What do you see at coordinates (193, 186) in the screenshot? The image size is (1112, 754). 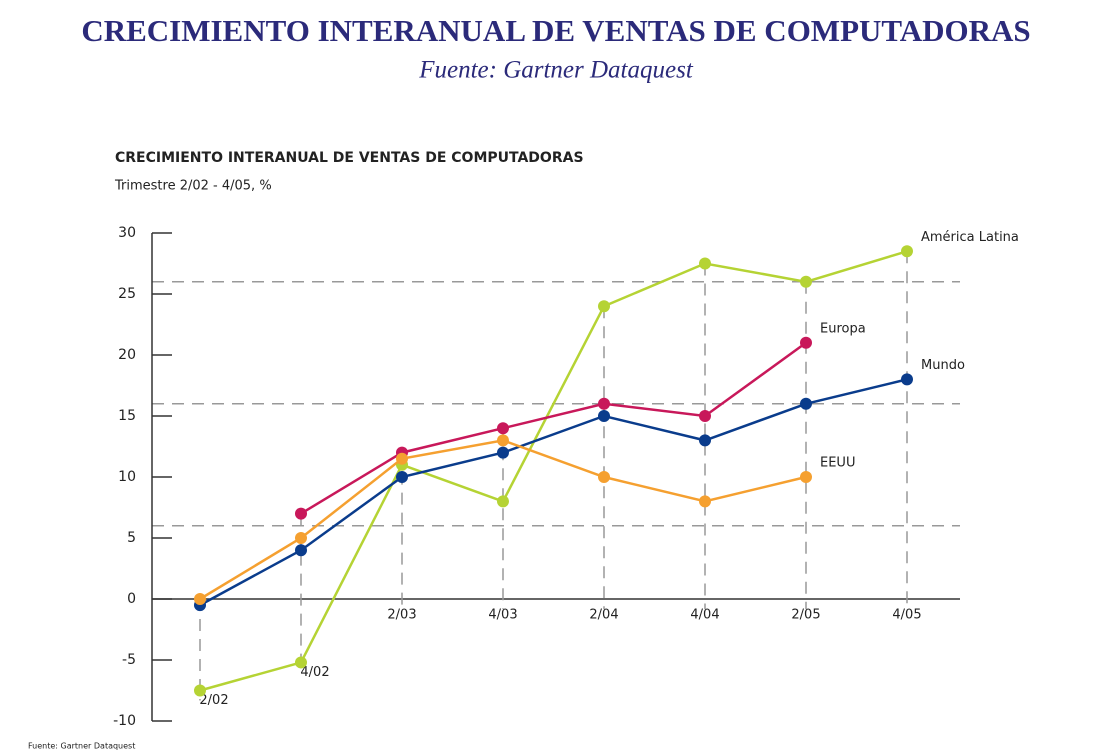 I see `chart-subtitle: Trimestre 2/02 - 4/05, %` at bounding box center [193, 186].